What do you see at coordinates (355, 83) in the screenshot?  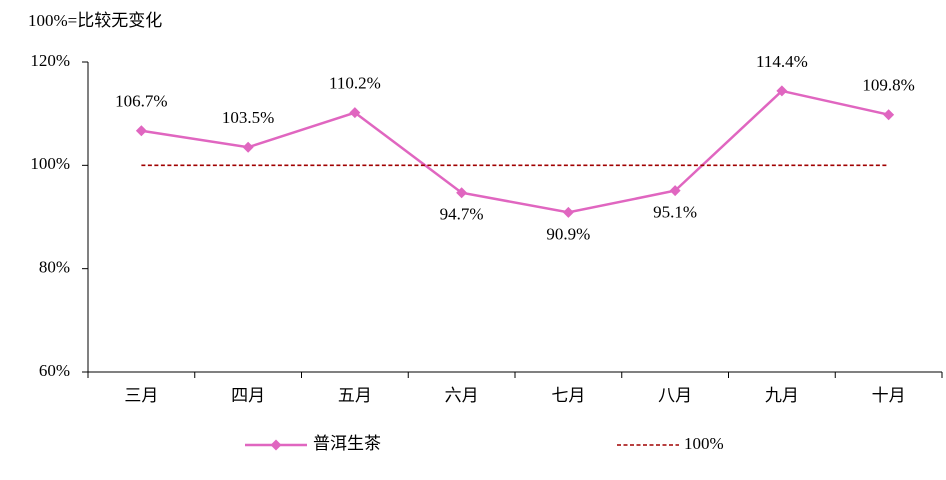 I see `data-label: 110.2%` at bounding box center [355, 83].